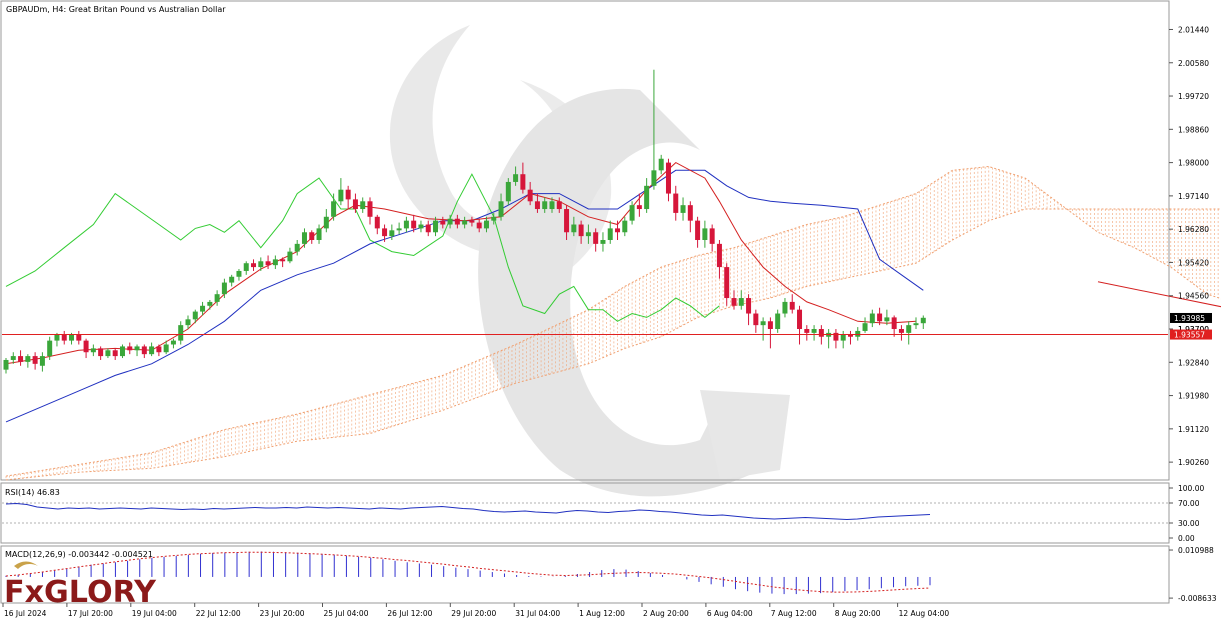 The height and width of the screenshot is (629, 1221). I want to click on logo-text: FxGLORY, so click(80, 592).